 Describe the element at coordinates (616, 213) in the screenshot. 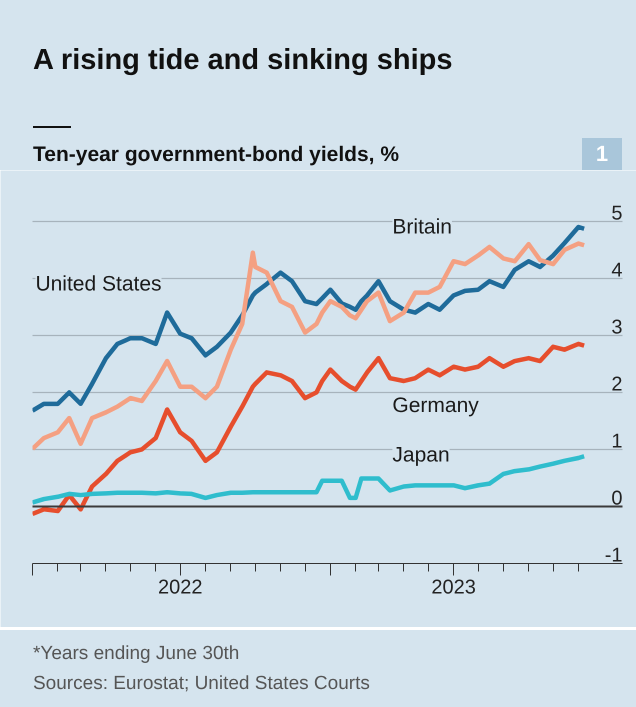

I see `y-tick-label: 5` at that location.